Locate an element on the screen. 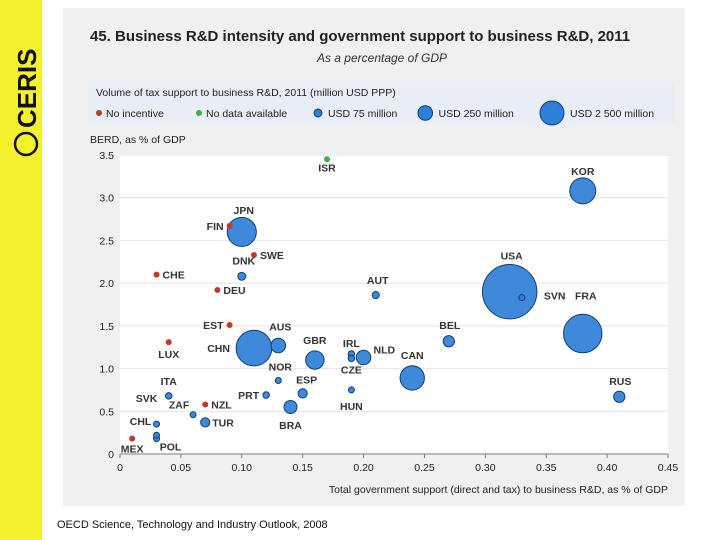 The height and width of the screenshot is (540, 720). point-isr is located at coordinates (327, 159).